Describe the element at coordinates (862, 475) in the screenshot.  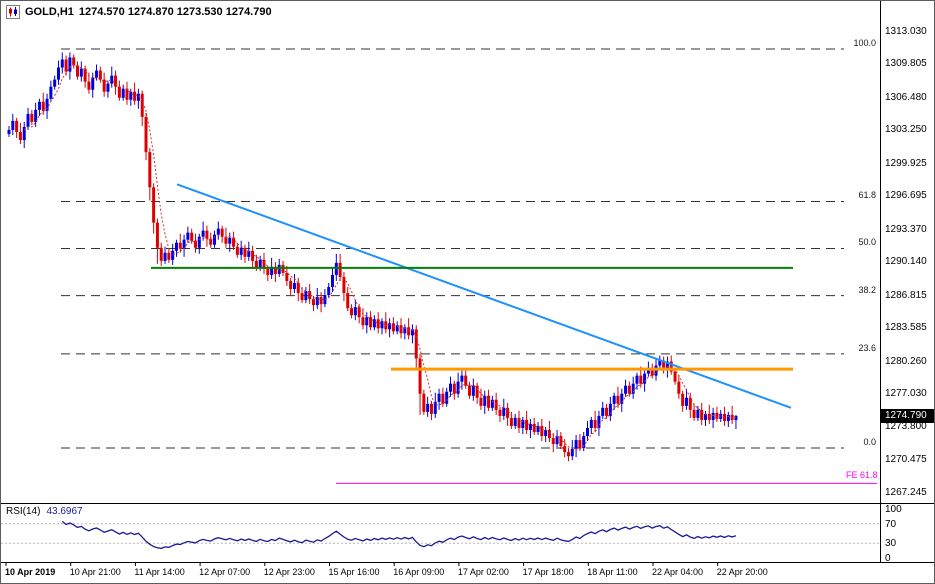
I see `fe-level-label: FE 61.8` at that location.